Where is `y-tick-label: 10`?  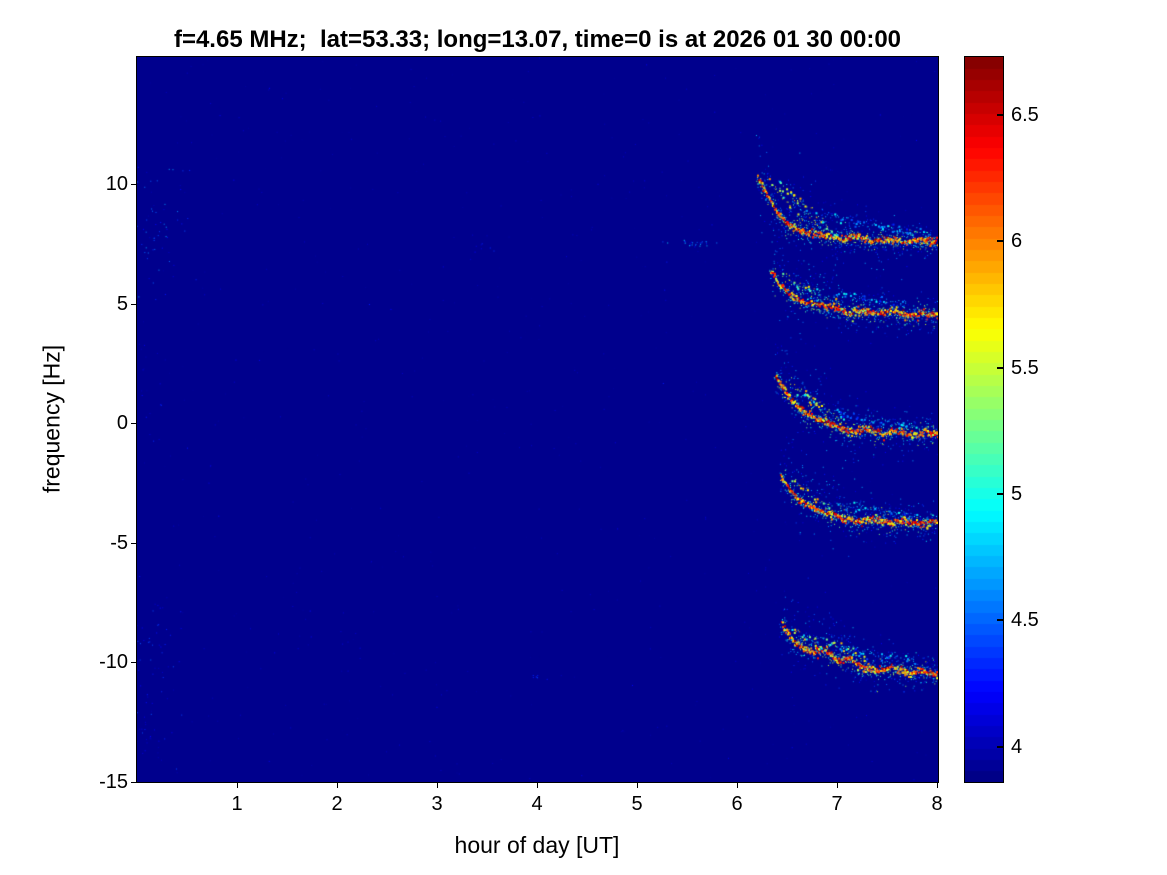
y-tick-label: 10 is located at coordinates (116, 184).